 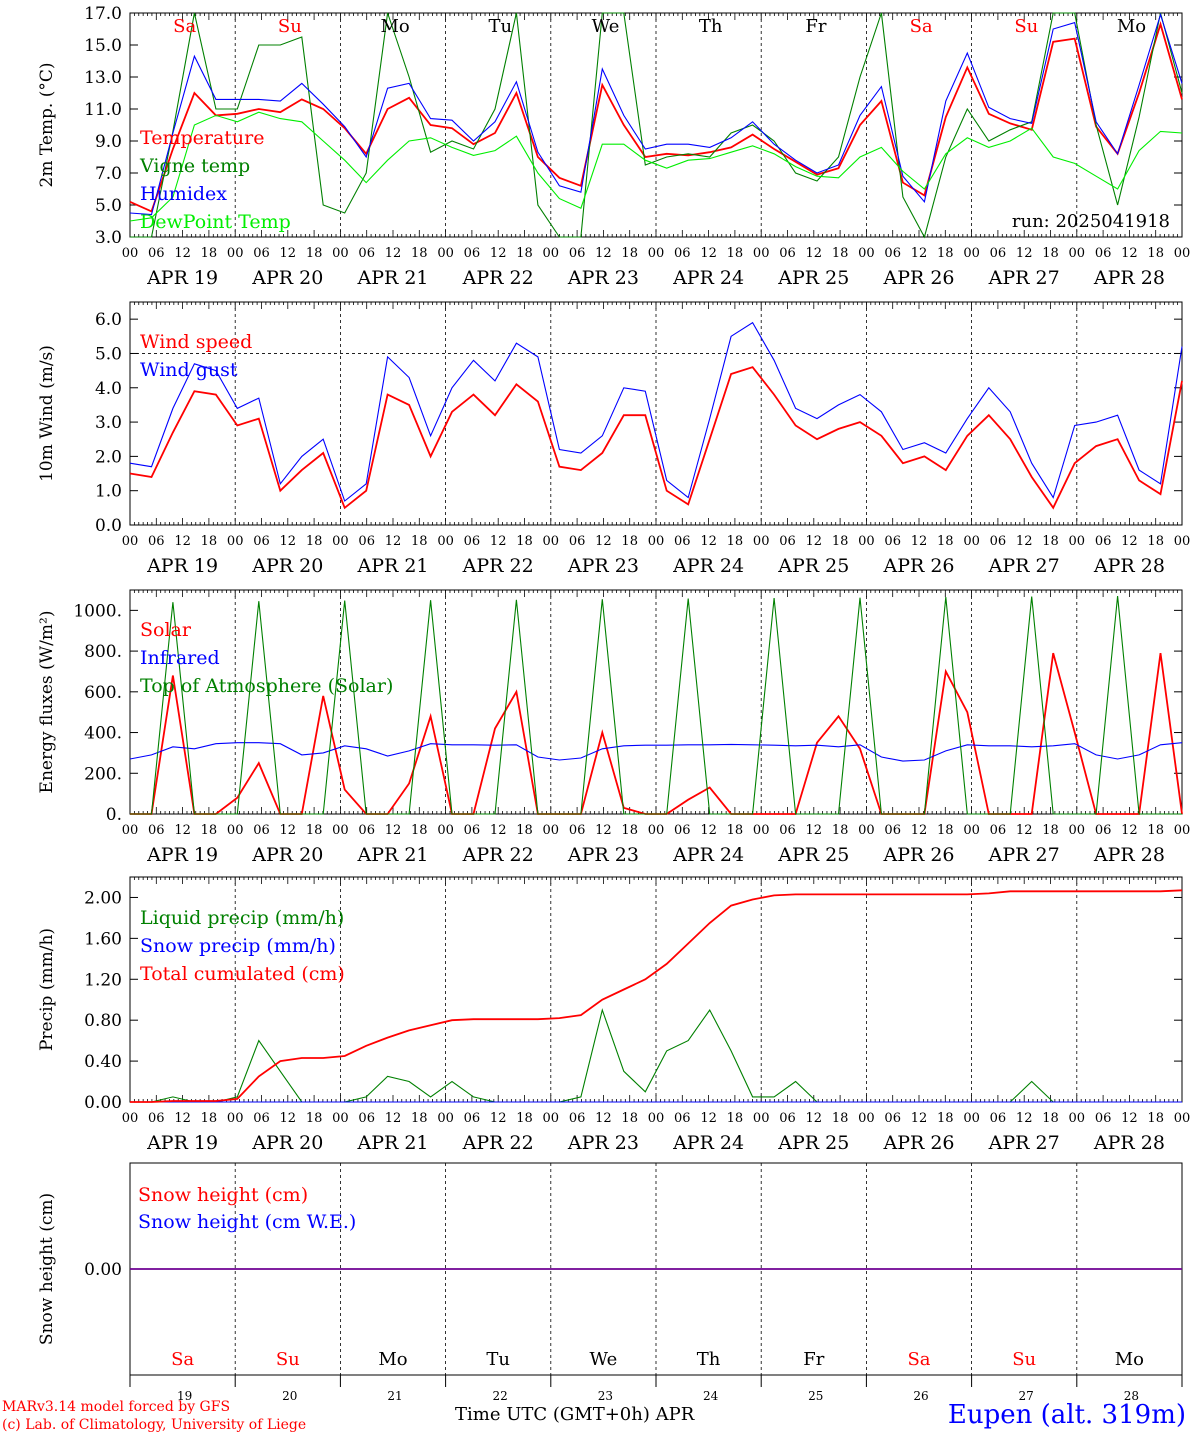 What do you see at coordinates (242, 974) in the screenshot?
I see `legend-entry: Total cumulated (cm)` at bounding box center [242, 974].